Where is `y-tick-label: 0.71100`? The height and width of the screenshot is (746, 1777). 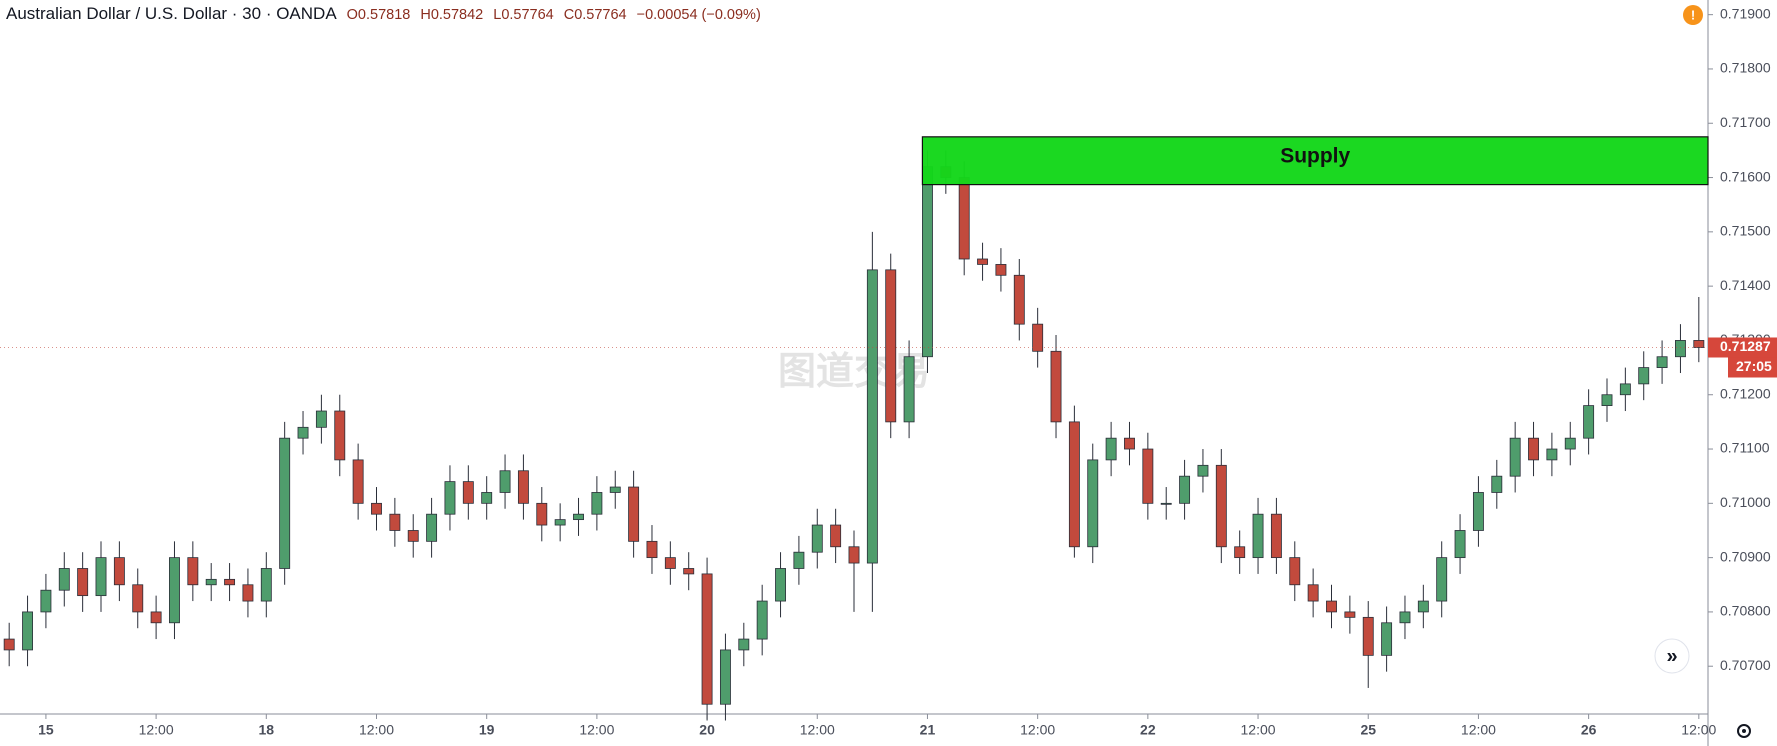
y-tick-label: 0.71100 is located at coordinates (1745, 448).